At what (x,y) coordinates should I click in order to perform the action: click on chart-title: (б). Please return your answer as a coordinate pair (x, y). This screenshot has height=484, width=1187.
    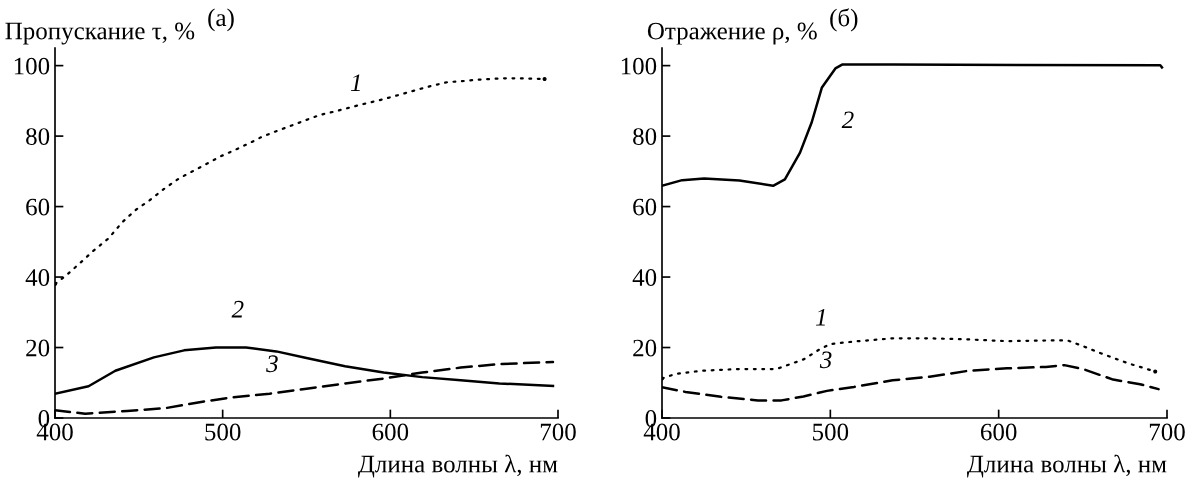
    Looking at the image, I should click on (844, 20).